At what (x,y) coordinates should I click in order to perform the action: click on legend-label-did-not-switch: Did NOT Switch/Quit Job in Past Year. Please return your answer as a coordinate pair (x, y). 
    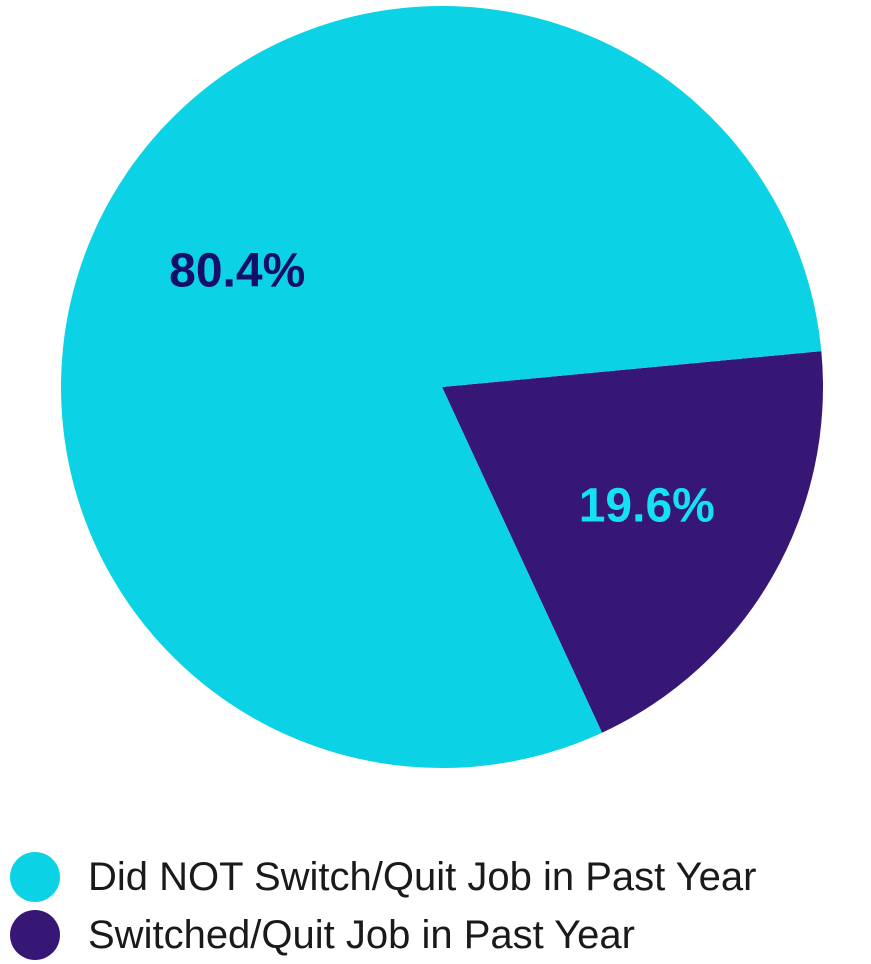
    Looking at the image, I should click on (422, 876).